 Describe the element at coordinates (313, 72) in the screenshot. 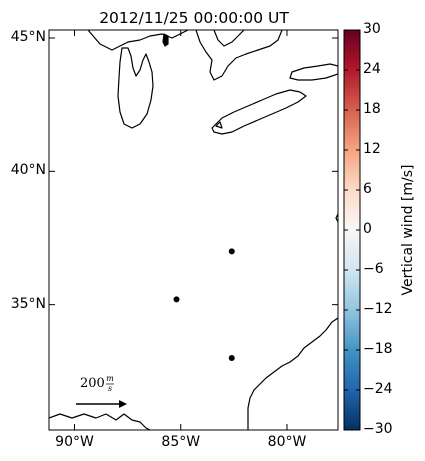

I see `lake-ontario` at that location.